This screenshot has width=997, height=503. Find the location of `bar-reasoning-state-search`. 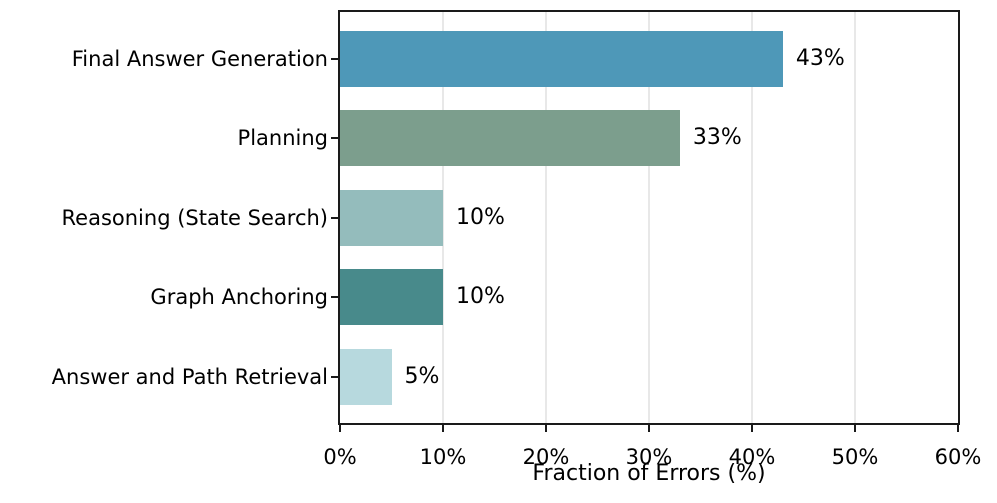

bar-reasoning-state-search is located at coordinates (391, 217).